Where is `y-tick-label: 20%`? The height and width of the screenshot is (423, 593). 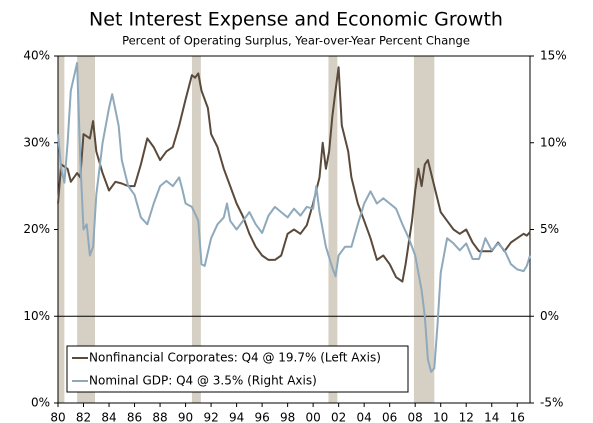 y-tick-label: 20% is located at coordinates (36, 229).